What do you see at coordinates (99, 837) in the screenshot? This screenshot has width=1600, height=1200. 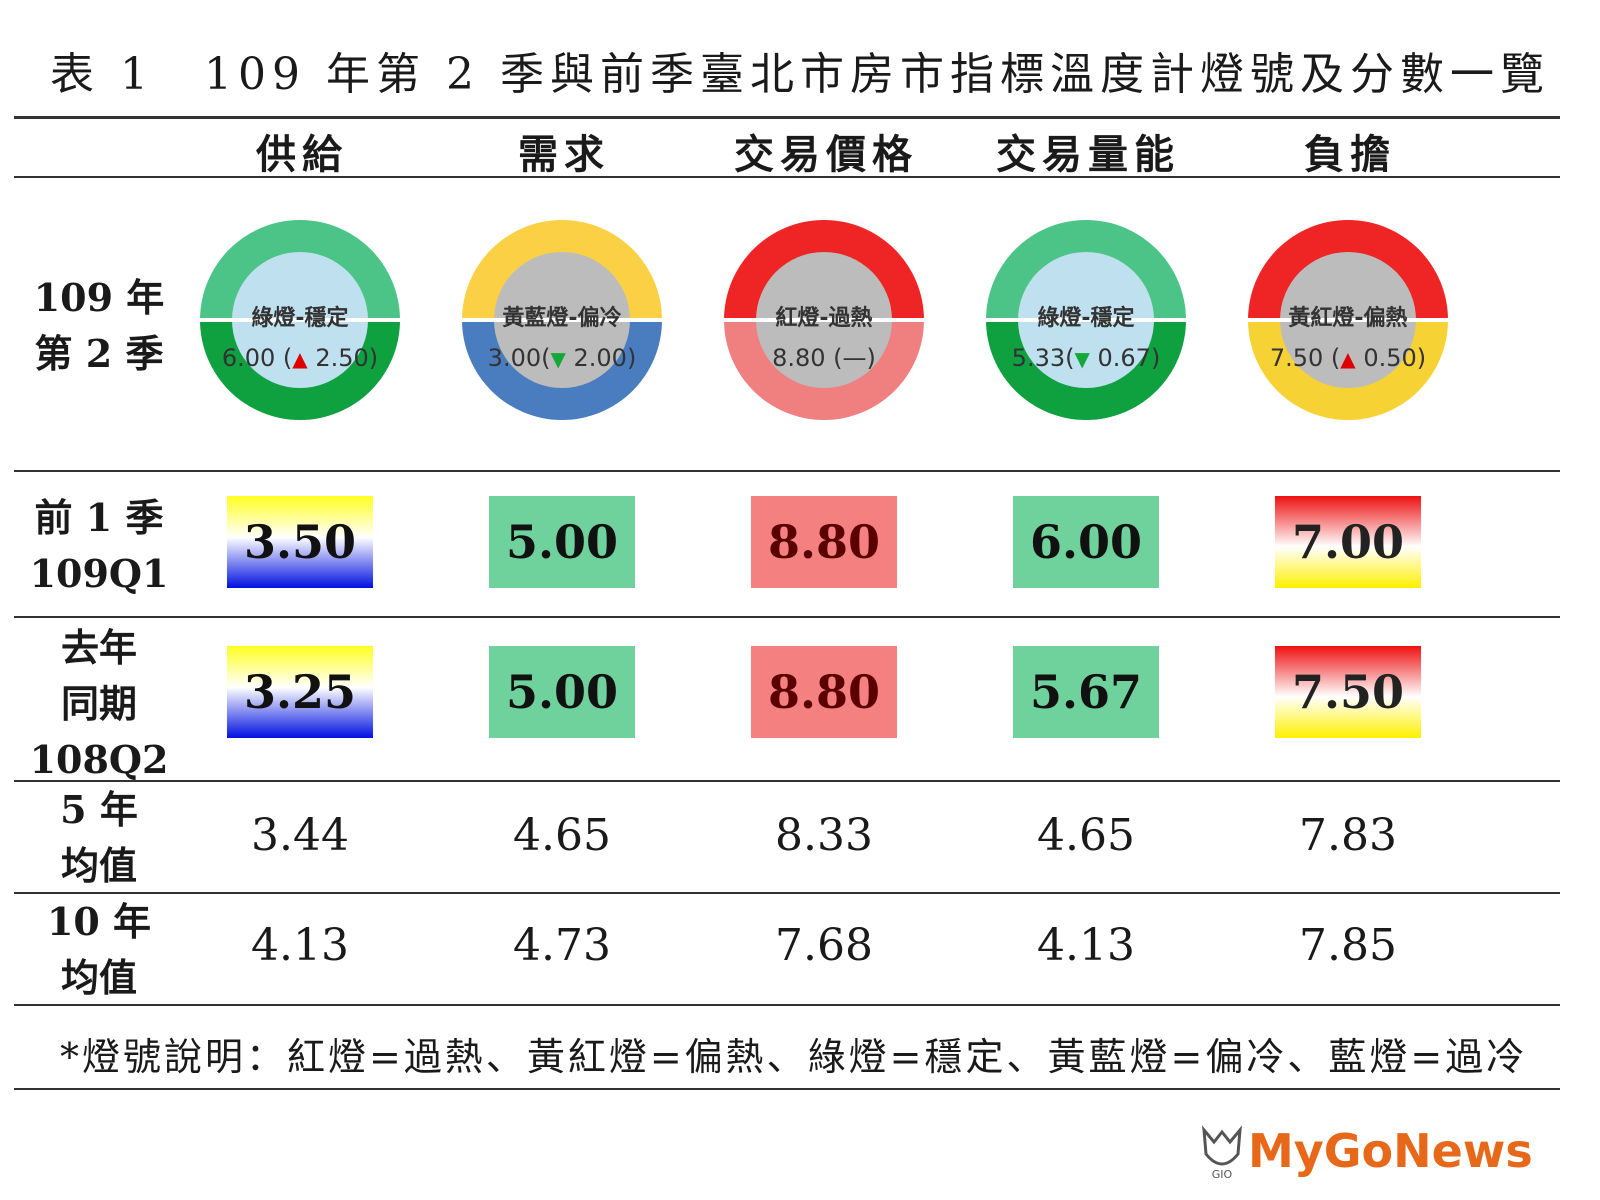 I see `row-header-avg5: 5 年 均值` at bounding box center [99, 837].